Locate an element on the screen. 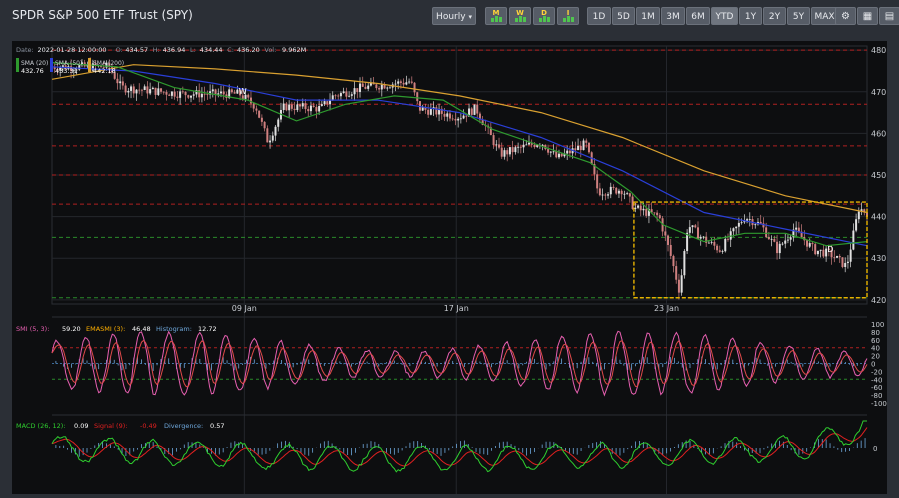 This screenshot has height=498, width=899. range-button-1y: 1Y is located at coordinates (750, 16).